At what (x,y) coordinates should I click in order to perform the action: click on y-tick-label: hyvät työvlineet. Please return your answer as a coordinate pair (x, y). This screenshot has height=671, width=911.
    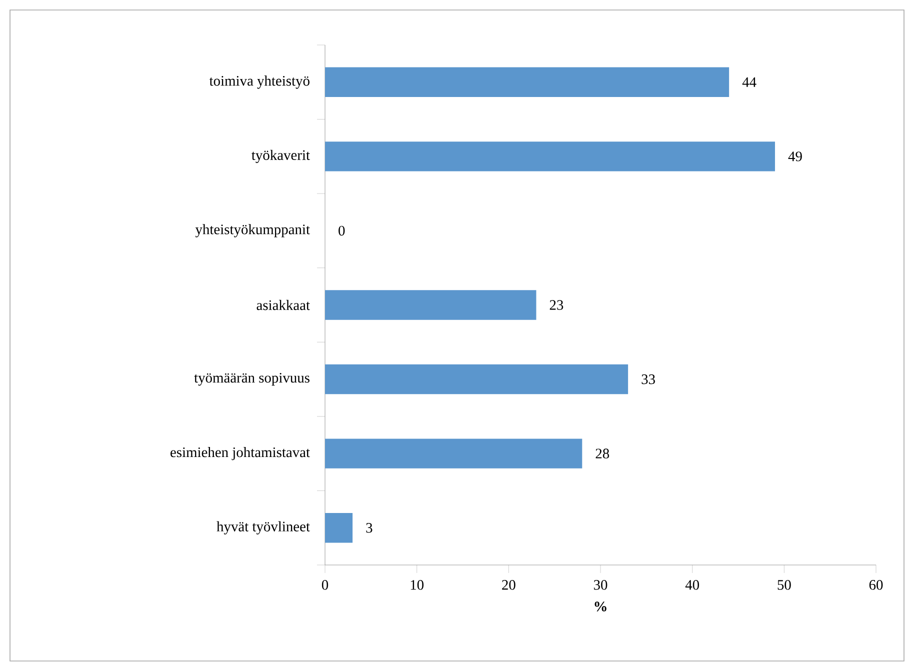
    Looking at the image, I should click on (263, 527).